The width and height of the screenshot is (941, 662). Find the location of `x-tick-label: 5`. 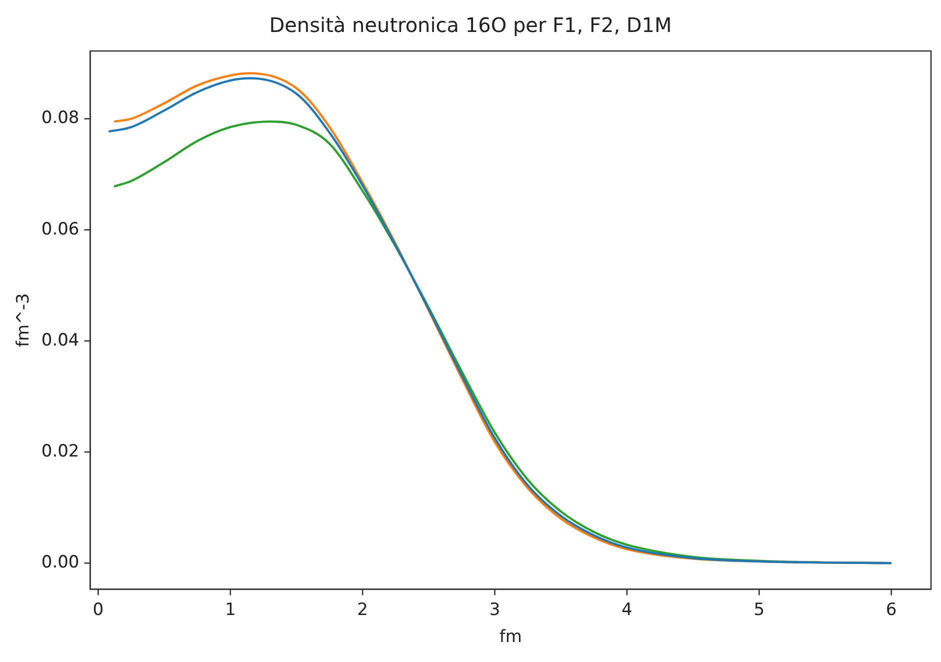

x-tick-label: 5 is located at coordinates (759, 610).